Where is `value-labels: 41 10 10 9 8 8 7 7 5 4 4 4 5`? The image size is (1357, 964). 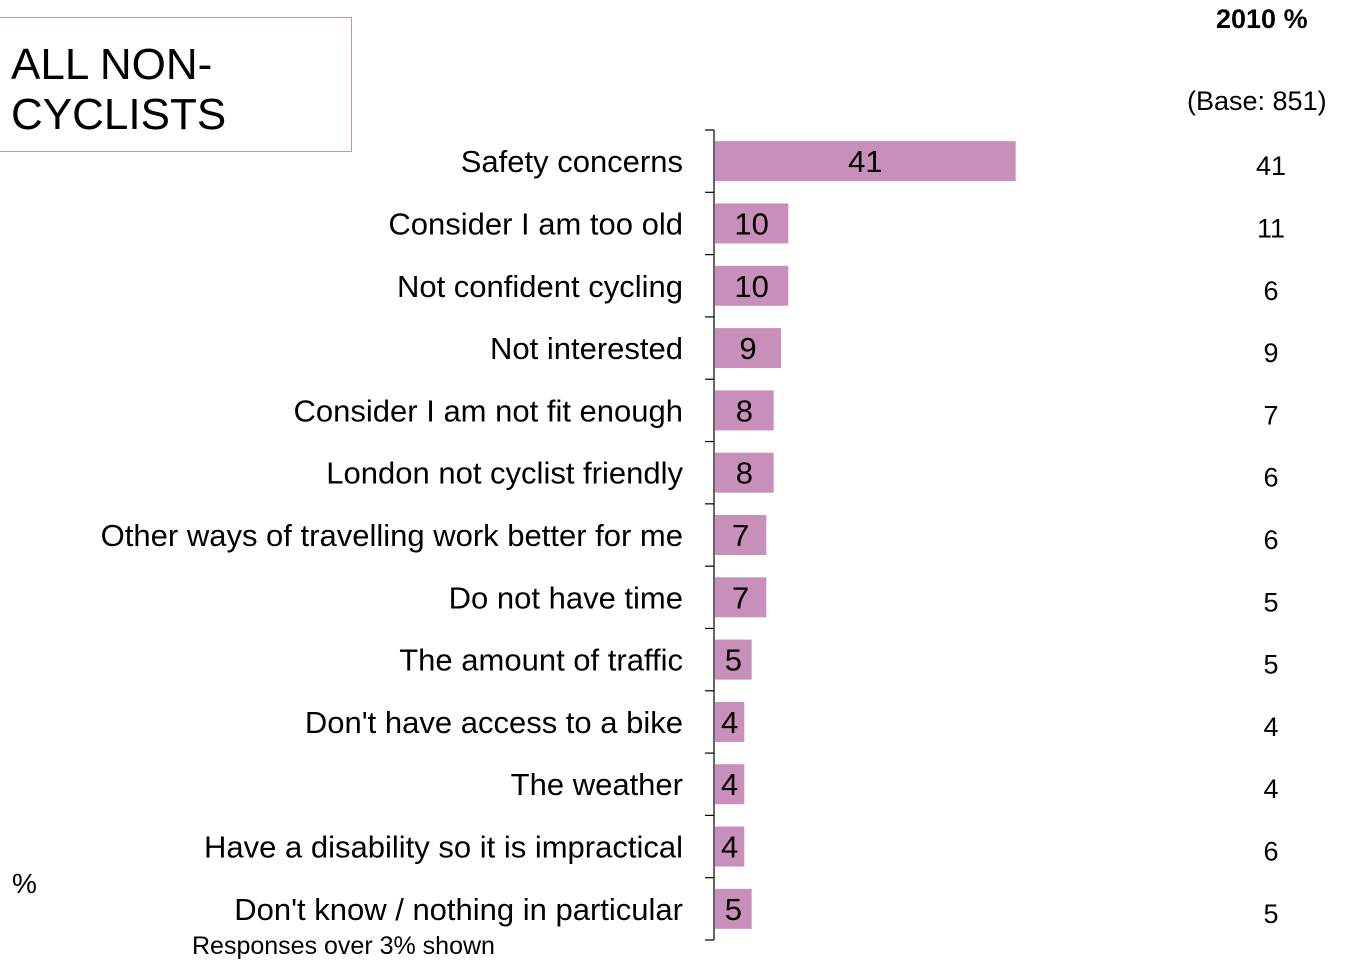
value-labels: 41 10 10 9 8 8 7 7 5 4 4 4 5 is located at coordinates (802, 535).